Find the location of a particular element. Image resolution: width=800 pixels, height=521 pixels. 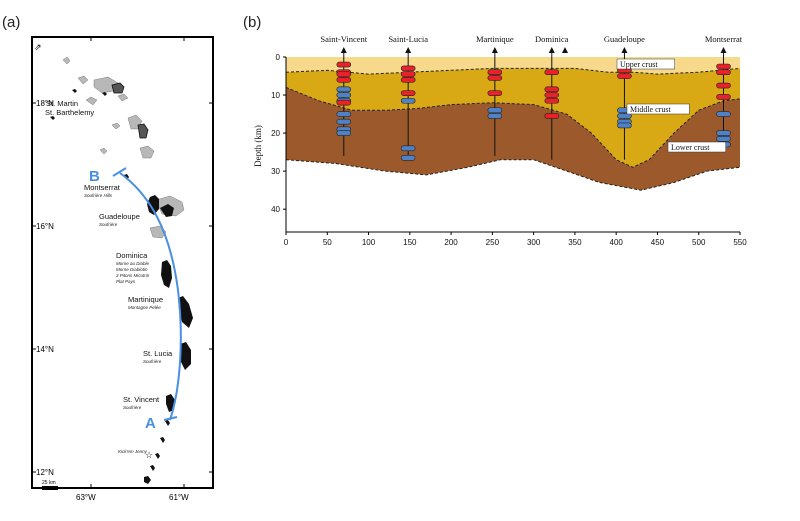

station-label: Guadeloupe is located at coordinates (624, 39).